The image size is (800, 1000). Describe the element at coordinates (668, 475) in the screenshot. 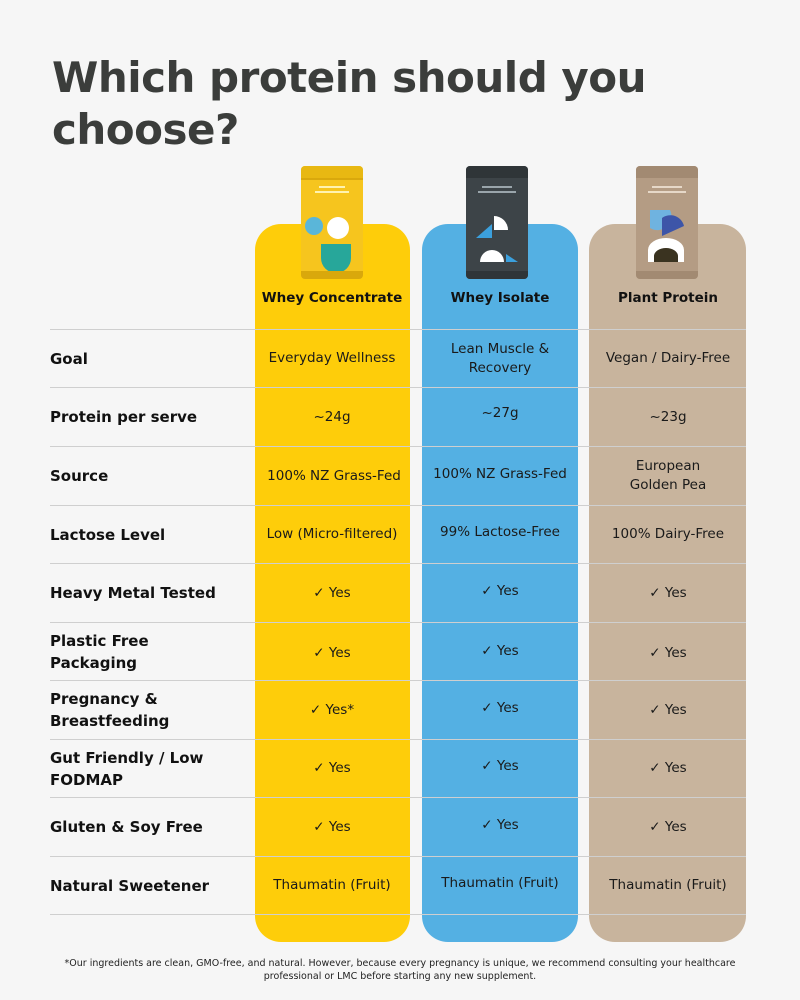

I see `cell-source-plant-protein: European Golden Pea` at that location.